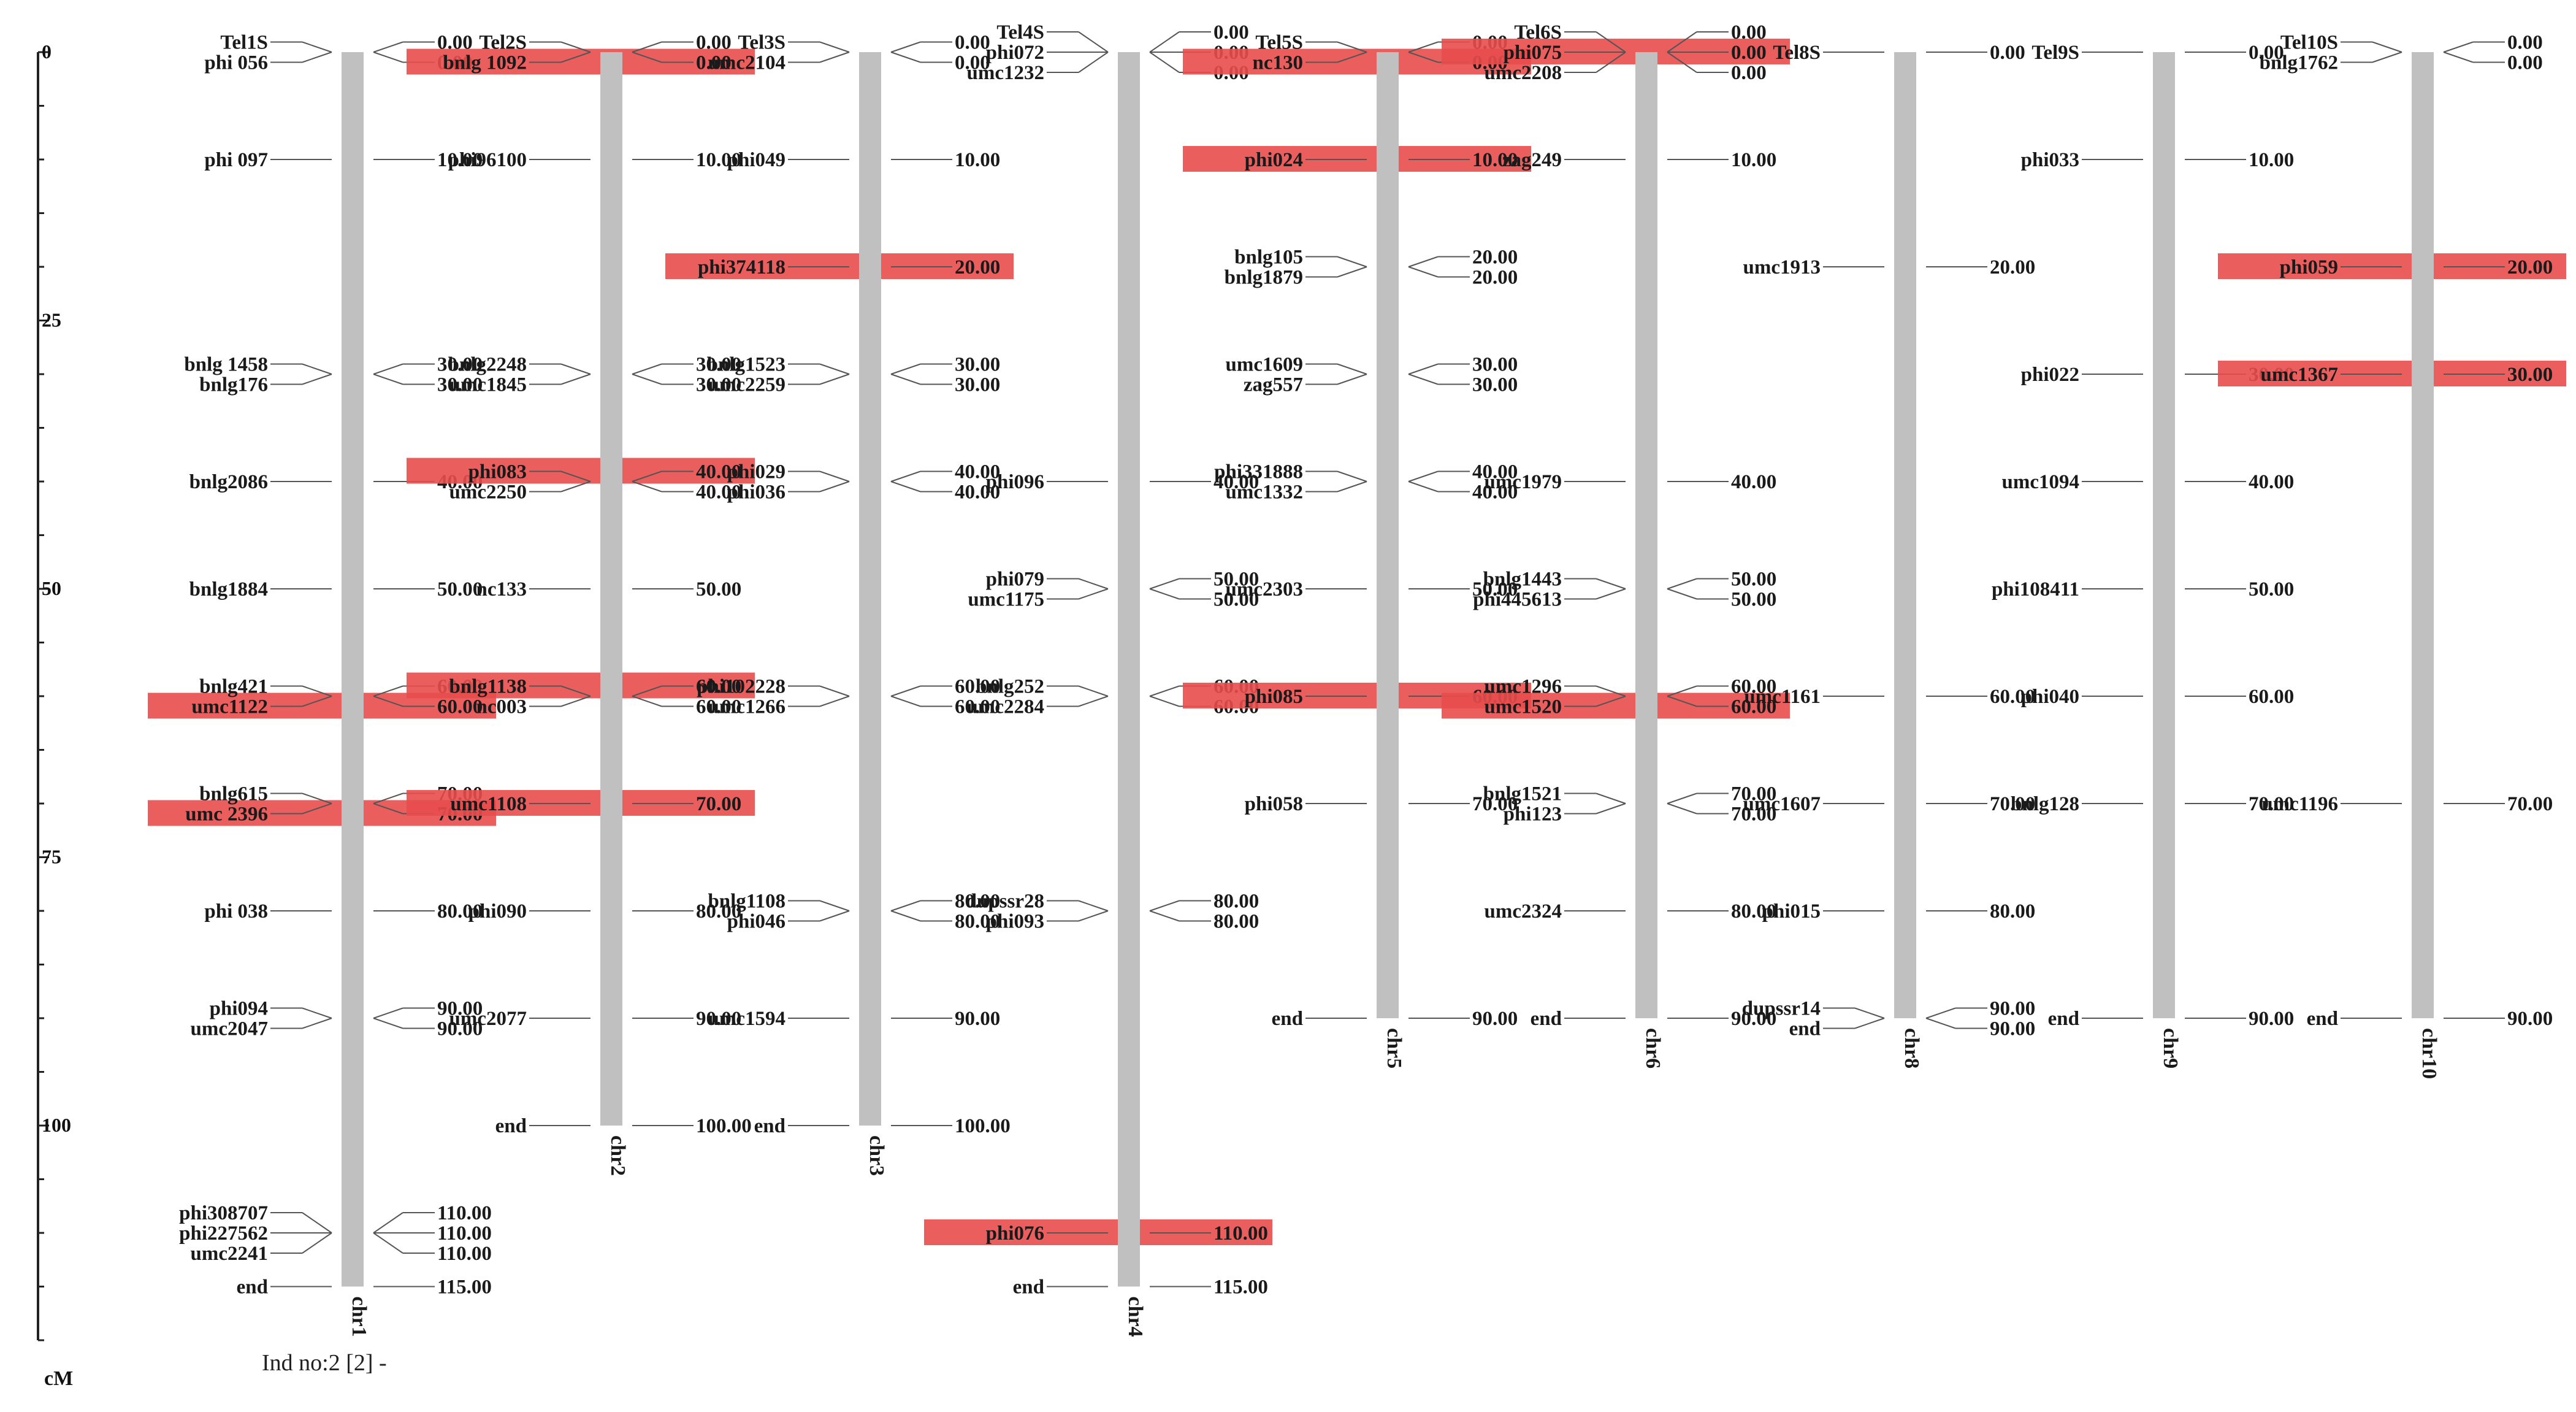 The height and width of the screenshot is (1412, 2576). I want to click on marker-name: phi085, so click(1274, 697).